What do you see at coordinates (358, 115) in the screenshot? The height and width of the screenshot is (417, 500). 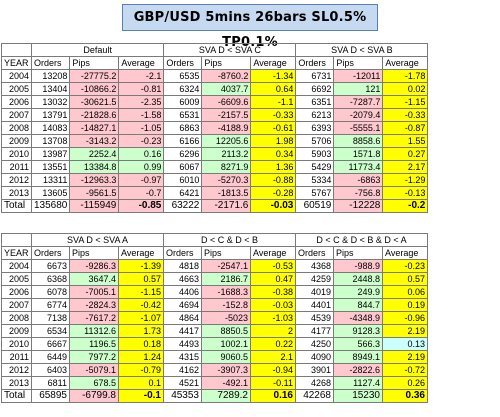 I see `pips-cell: -2079.4` at bounding box center [358, 115].